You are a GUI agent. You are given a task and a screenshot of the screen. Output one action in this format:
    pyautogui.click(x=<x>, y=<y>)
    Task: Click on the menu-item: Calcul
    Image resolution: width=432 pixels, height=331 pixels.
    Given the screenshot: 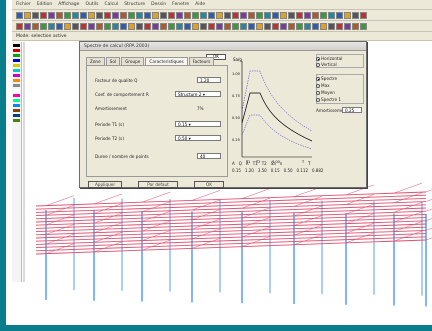 What is the action you would take?
    pyautogui.click(x=111, y=4)
    